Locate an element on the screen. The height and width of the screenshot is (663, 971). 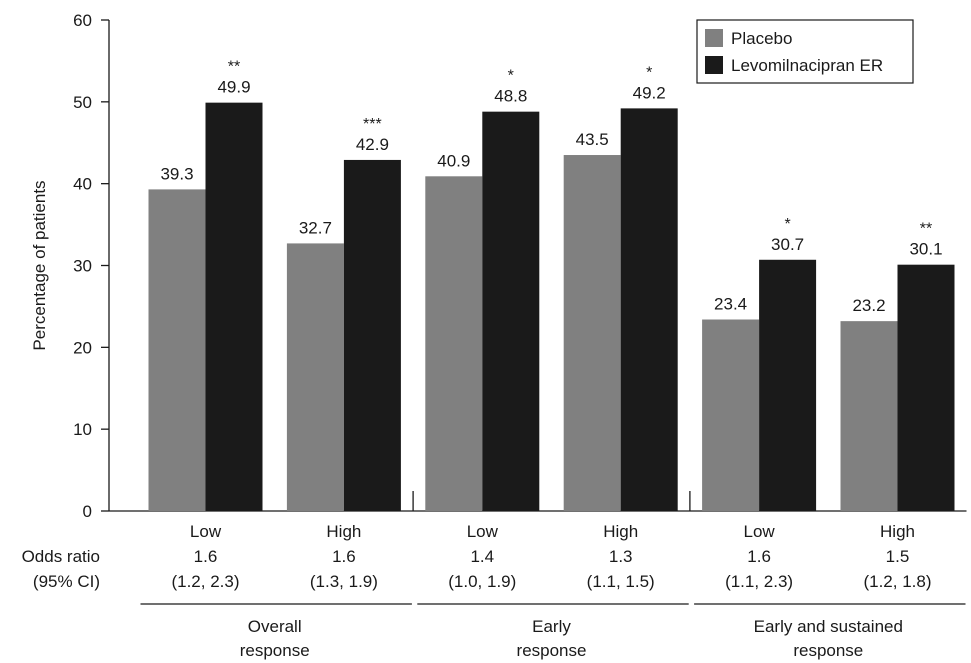
data-label: 39.3 is located at coordinates (176, 173).